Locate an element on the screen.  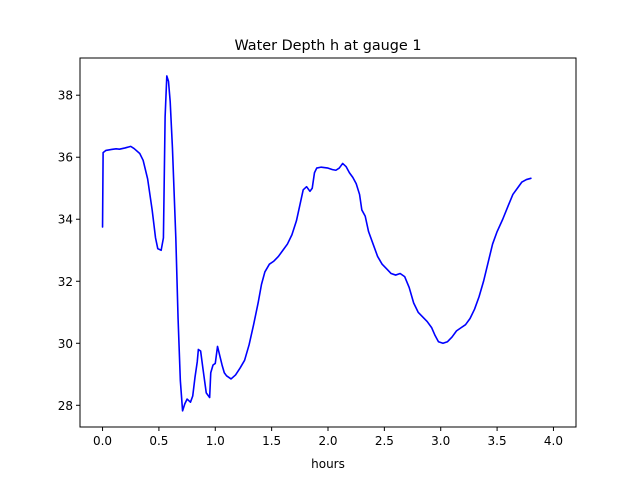
x-tick-label: 0.5 is located at coordinates (158, 441).